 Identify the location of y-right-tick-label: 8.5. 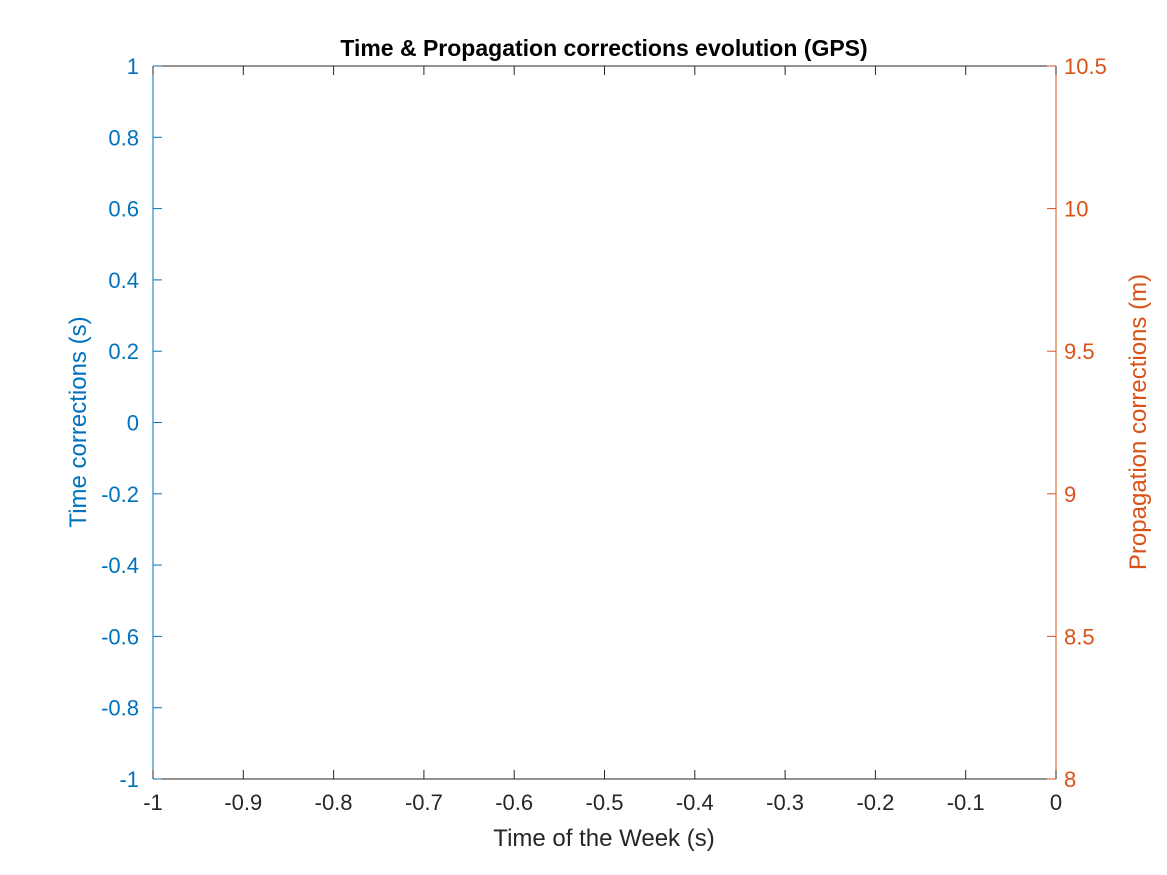
(1079, 636).